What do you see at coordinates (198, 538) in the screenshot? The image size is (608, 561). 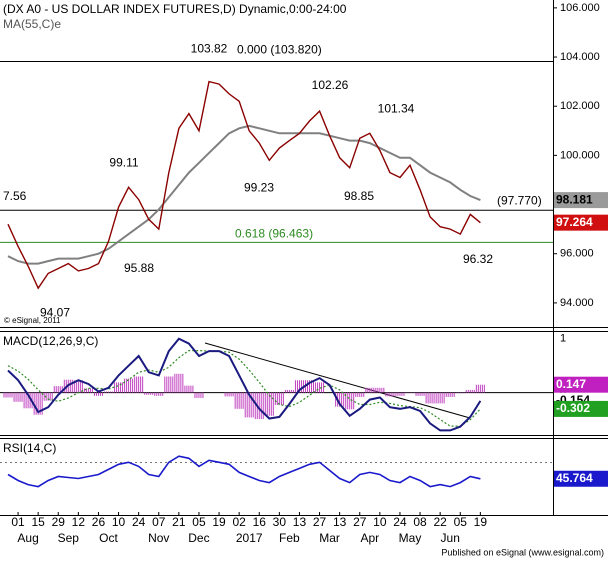 I see `month-label: Dec` at bounding box center [198, 538].